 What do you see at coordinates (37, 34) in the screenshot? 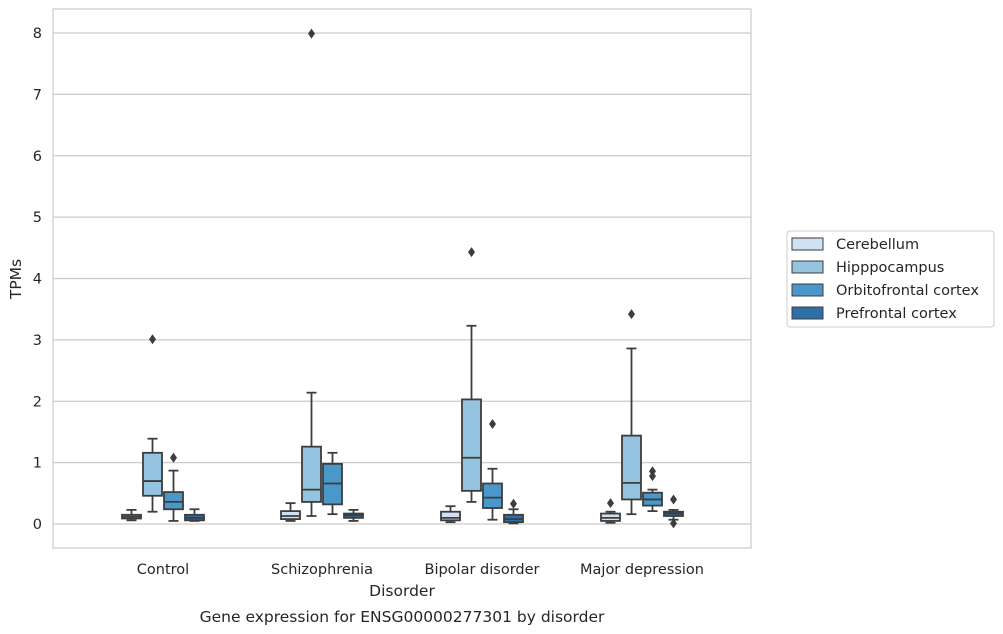
I see `y-tick-label: 8` at bounding box center [37, 34].